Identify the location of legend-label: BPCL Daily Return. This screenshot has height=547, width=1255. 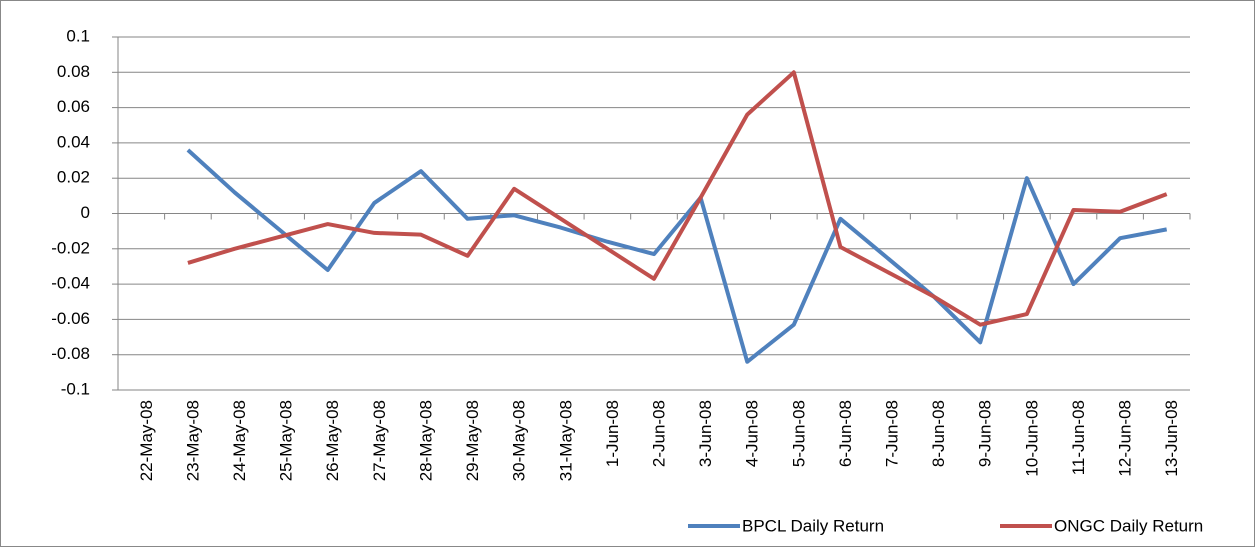
(813, 525).